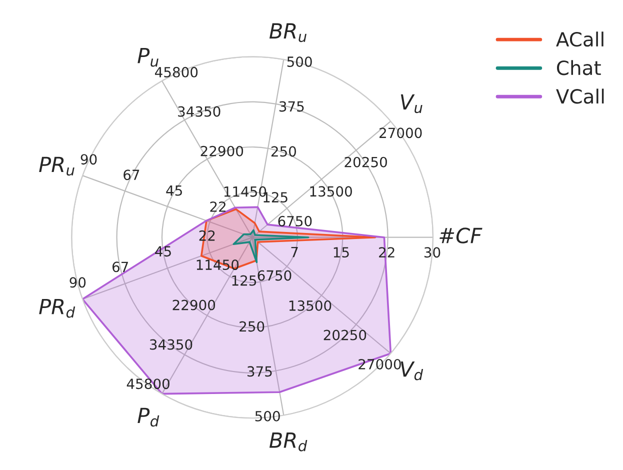  What do you see at coordinates (218, 206) in the screenshot?
I see `text: 22` at bounding box center [218, 206].